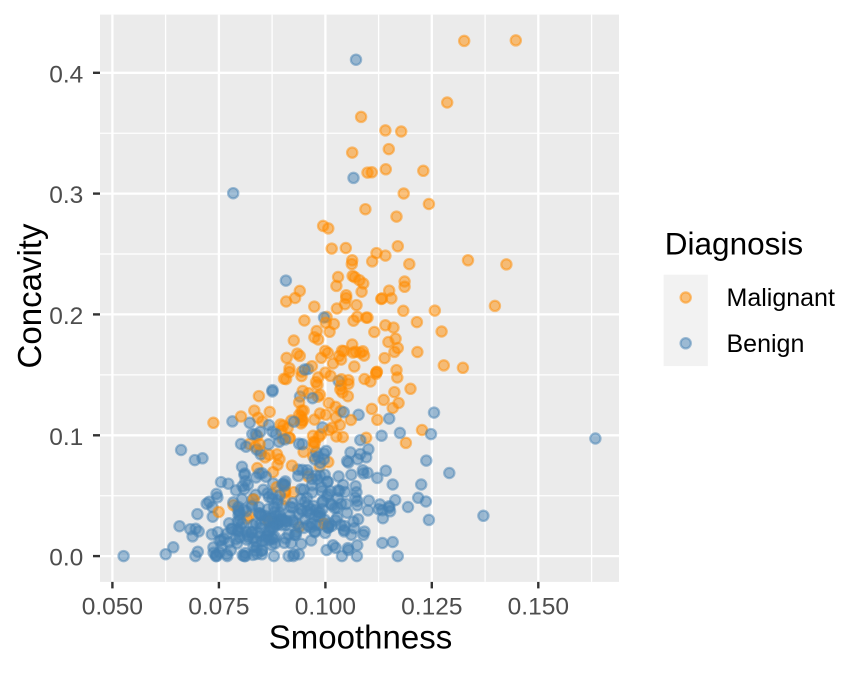  Describe the element at coordinates (766, 344) in the screenshot. I see `svg-text: Benign` at that location.